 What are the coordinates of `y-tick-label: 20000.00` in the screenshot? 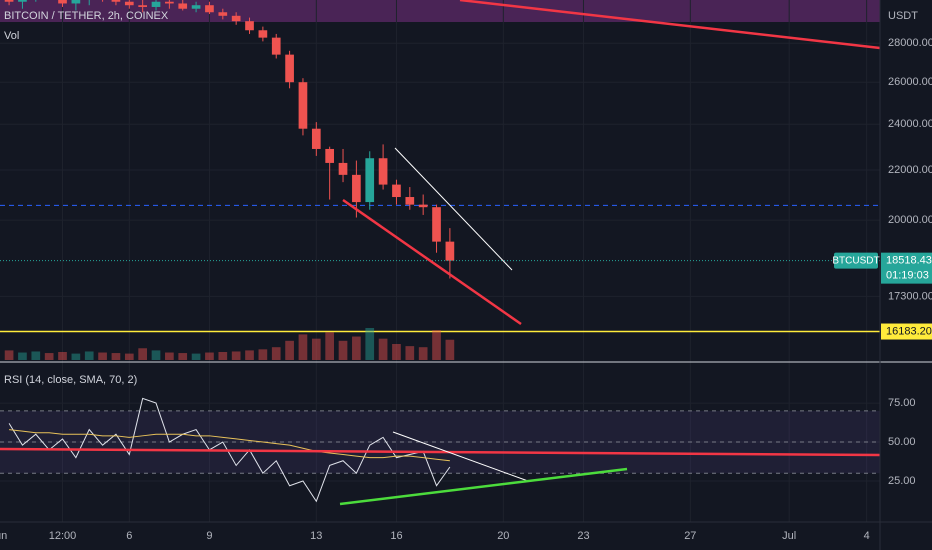 It's located at (910, 220).